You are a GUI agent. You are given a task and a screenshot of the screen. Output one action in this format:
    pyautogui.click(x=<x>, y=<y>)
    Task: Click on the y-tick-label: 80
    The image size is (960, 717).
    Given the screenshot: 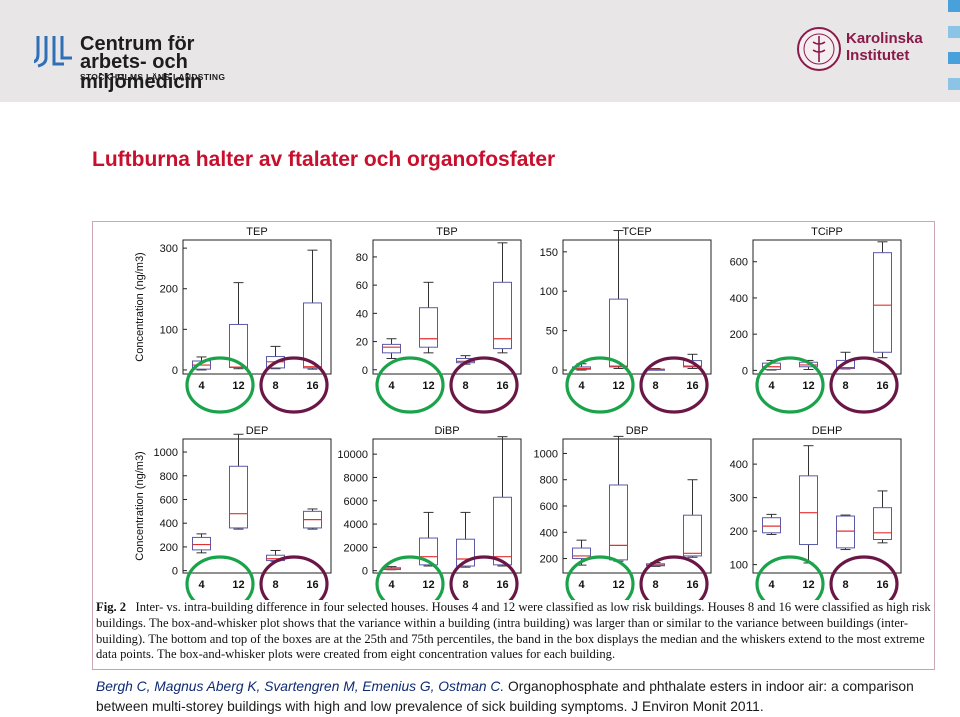 What is the action you would take?
    pyautogui.click(x=362, y=258)
    